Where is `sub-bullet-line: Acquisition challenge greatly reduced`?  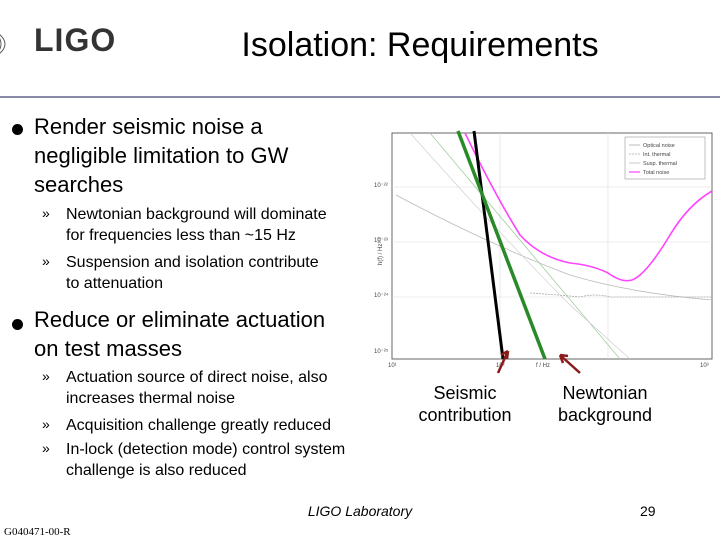
sub-bullet-line: Acquisition challenge greatly reduced is located at coordinates (199, 425).